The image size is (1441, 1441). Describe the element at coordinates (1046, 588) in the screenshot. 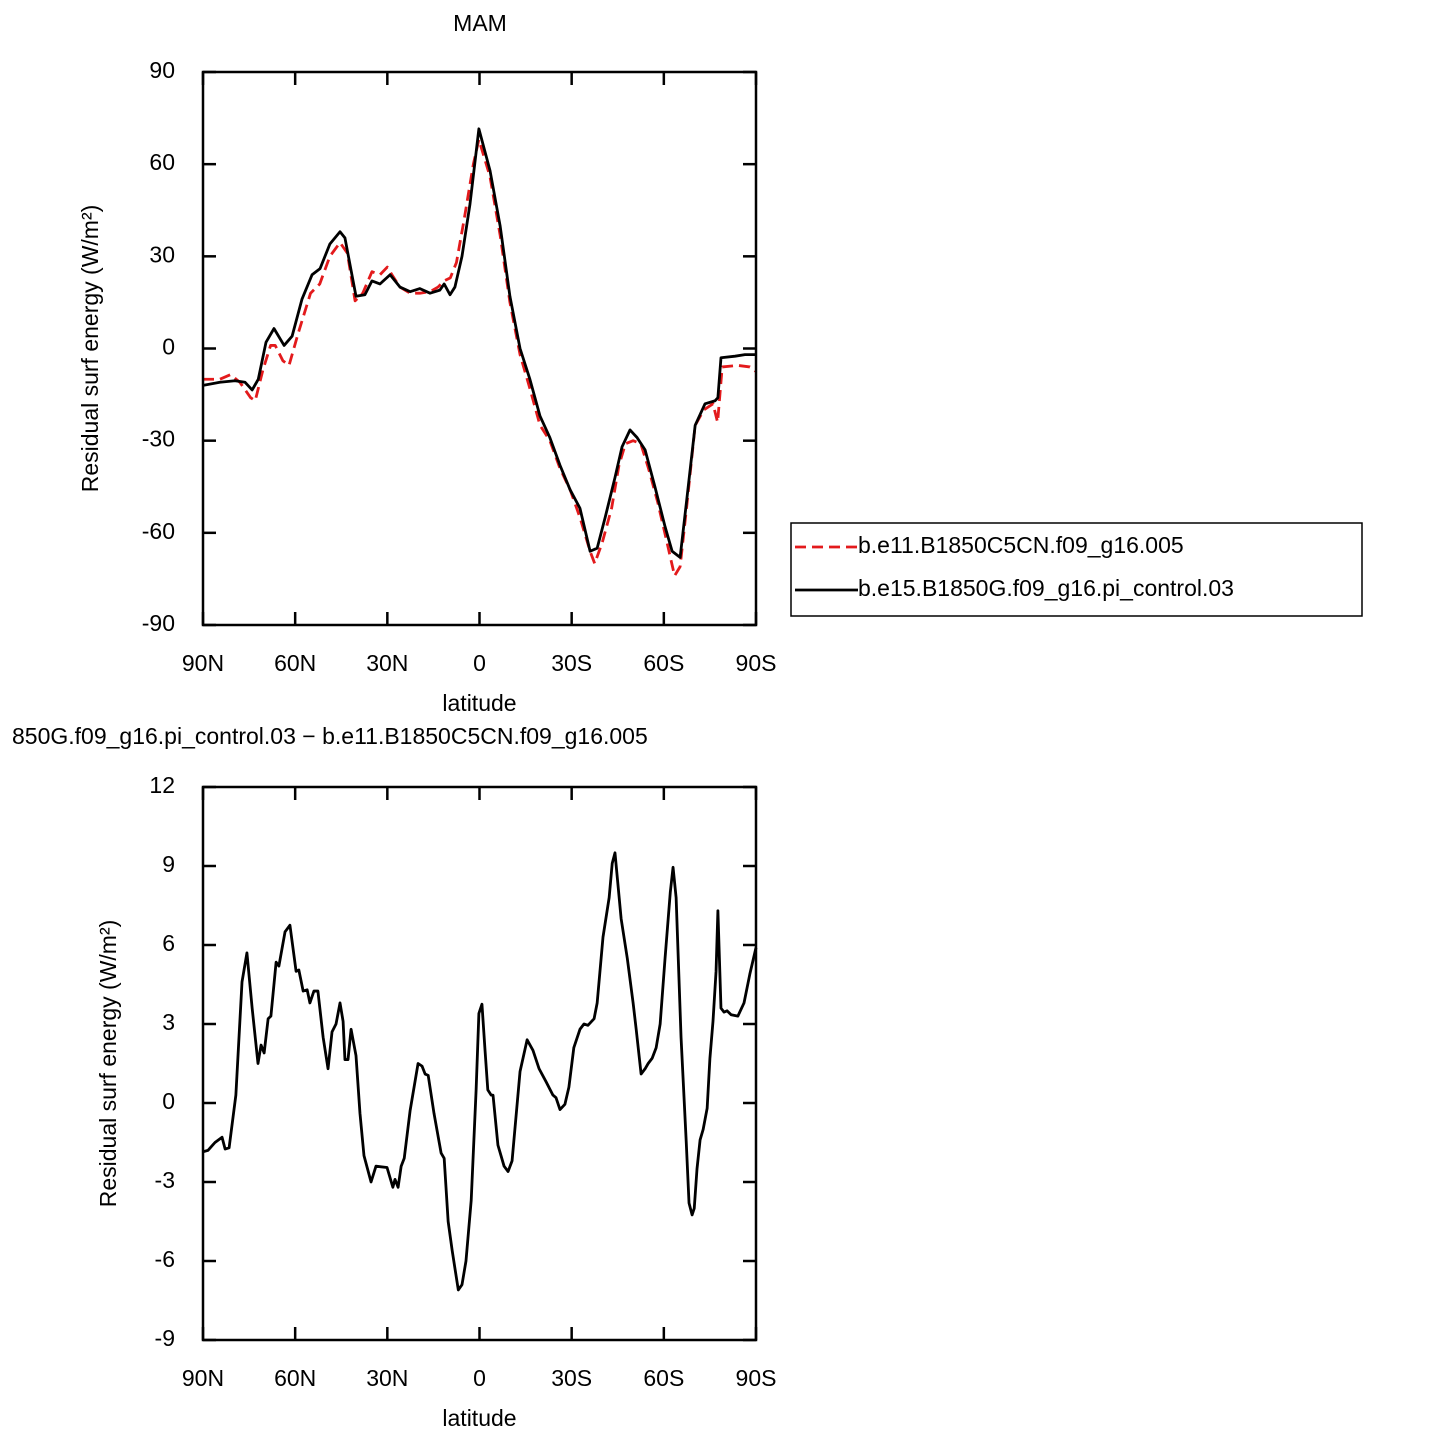

I see `legend-label: b.e15.B1850G.f09_g16.pi_control.03` at that location.